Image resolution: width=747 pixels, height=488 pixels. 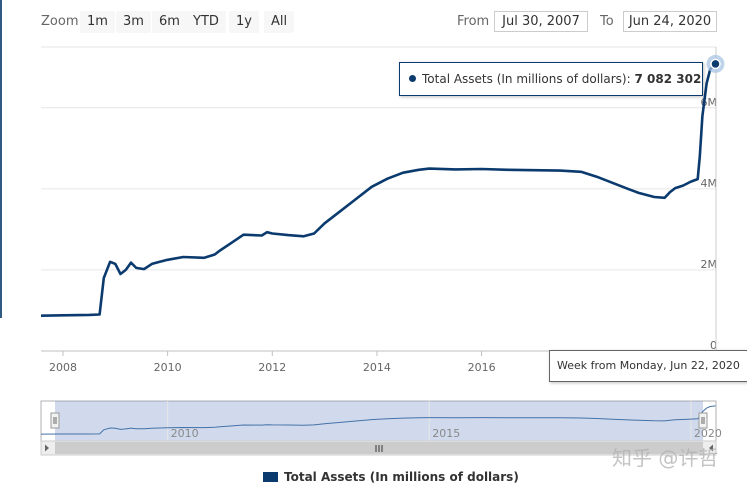 I want to click on navigator-selected-range, so click(x=379, y=421).